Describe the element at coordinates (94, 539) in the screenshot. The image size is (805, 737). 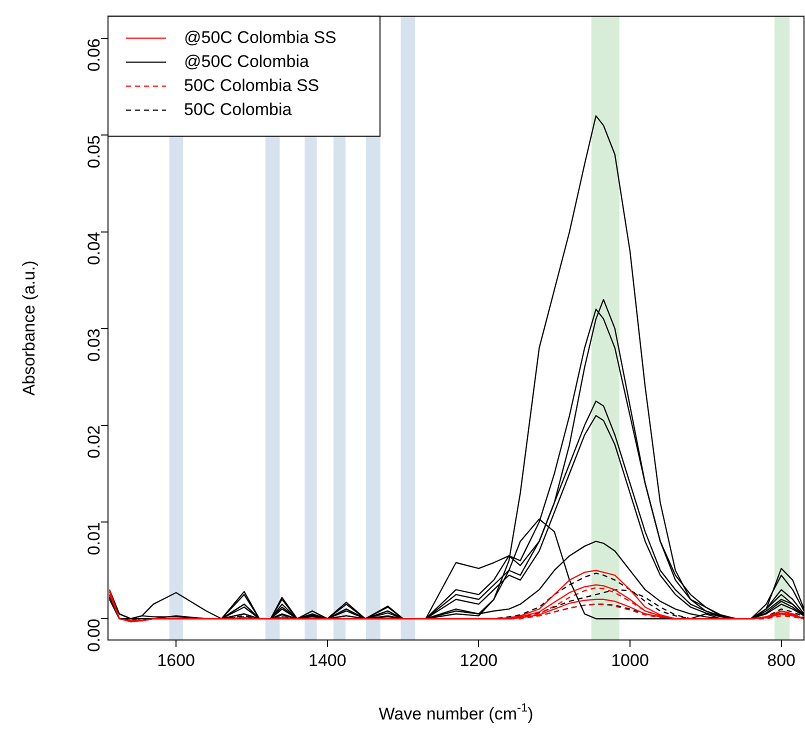
I see `y-tick-label: 0.01` at that location.